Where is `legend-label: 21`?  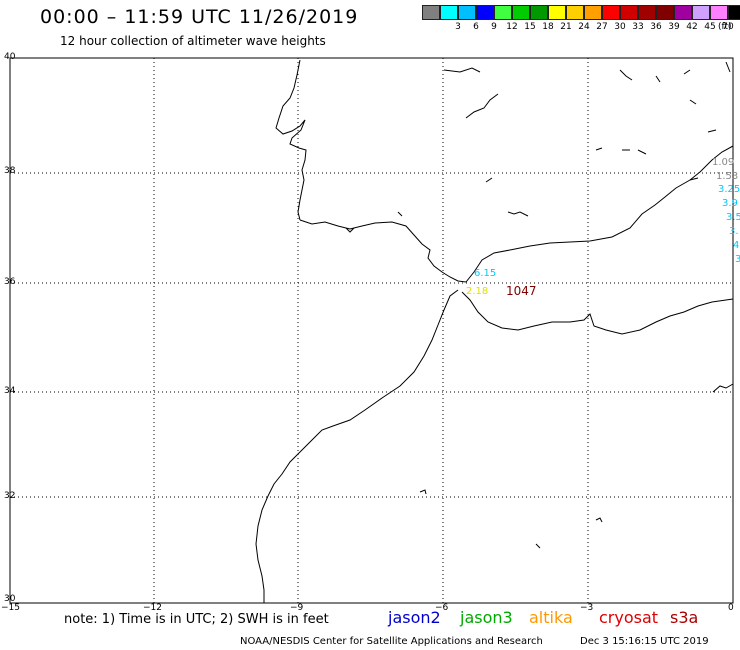
legend-label: 21 is located at coordinates (566, 27).